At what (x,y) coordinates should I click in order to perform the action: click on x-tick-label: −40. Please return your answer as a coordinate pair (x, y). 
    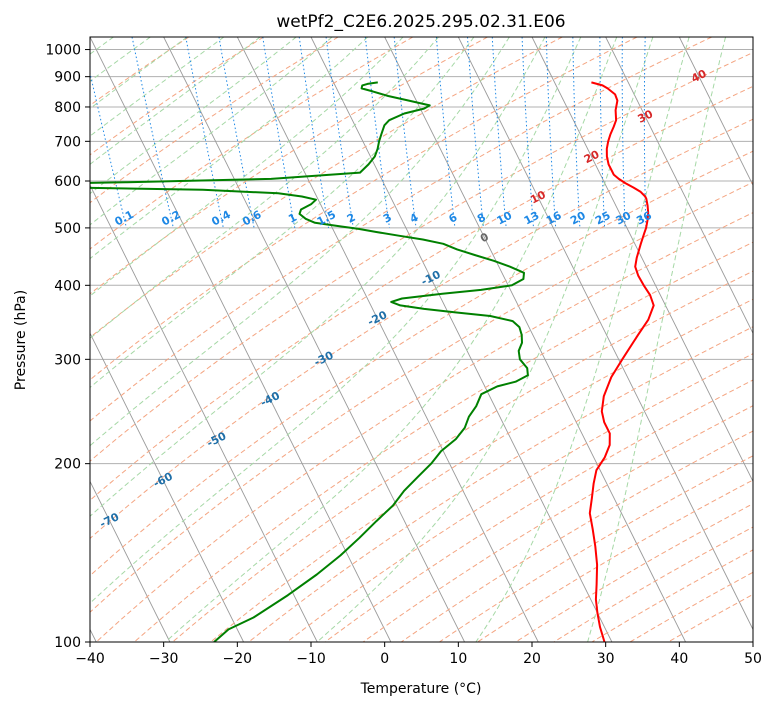
    Looking at the image, I should click on (90, 659).